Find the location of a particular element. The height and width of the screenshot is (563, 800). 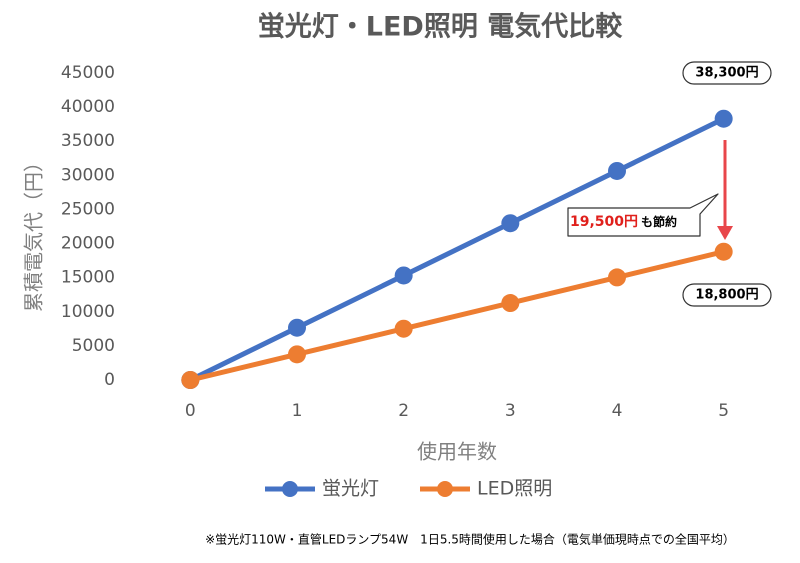

x-tick-label: 3 is located at coordinates (510, 411).